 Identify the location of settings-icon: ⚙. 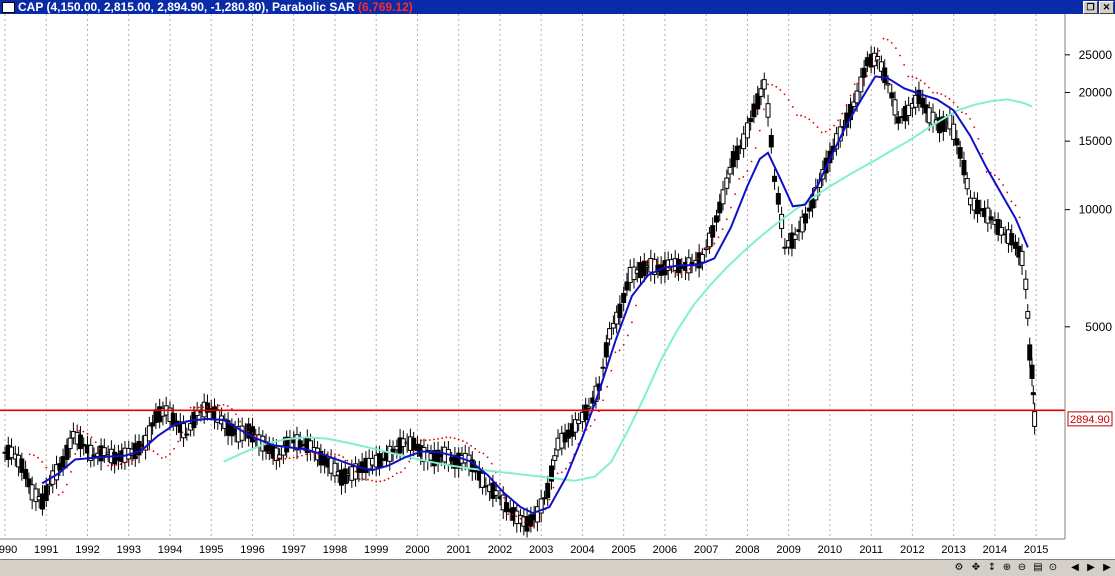
(959, 567).